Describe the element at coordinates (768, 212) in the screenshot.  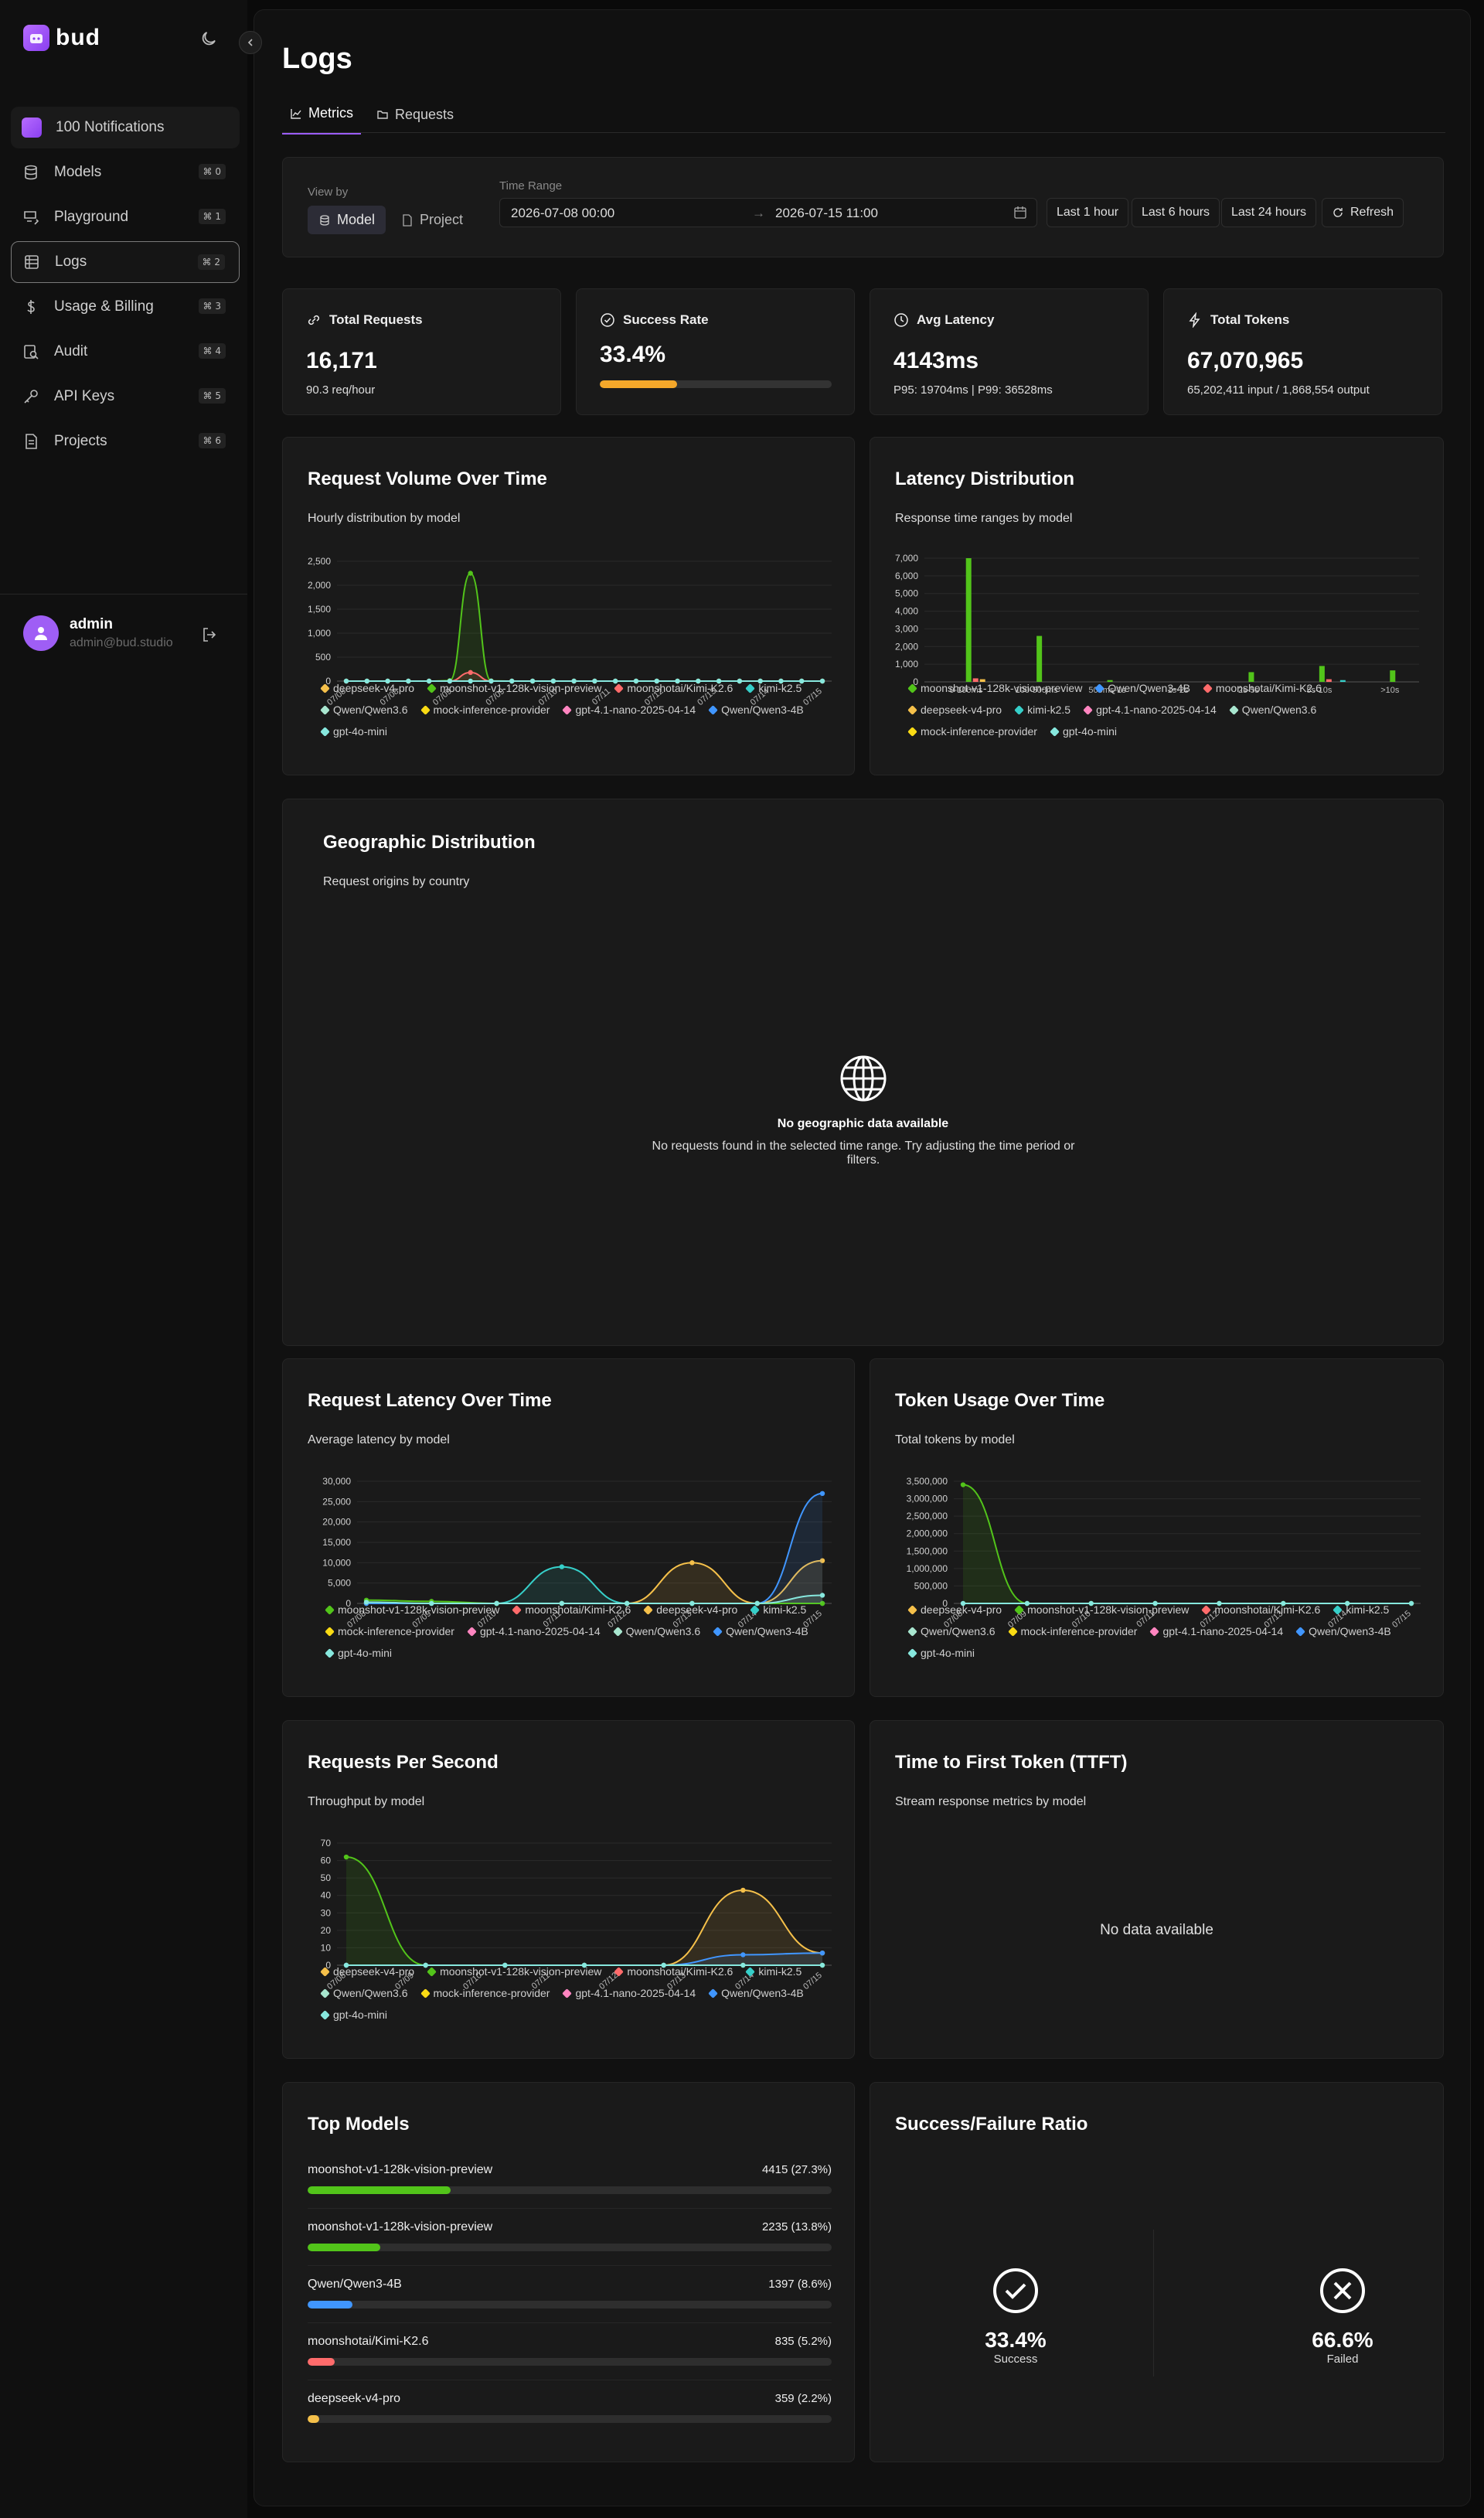
I see `time-range-picker: 2026-07-08 00:00 → 2026-07-15 11:00` at that location.